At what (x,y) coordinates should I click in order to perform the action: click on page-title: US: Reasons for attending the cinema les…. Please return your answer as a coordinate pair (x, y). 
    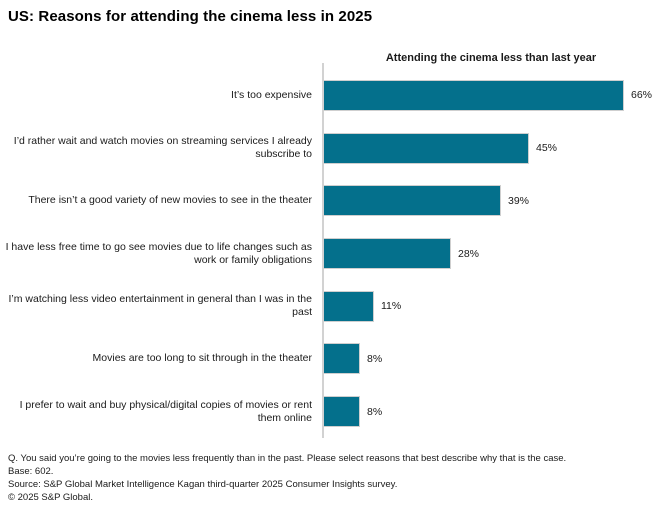
    Looking at the image, I should click on (190, 16).